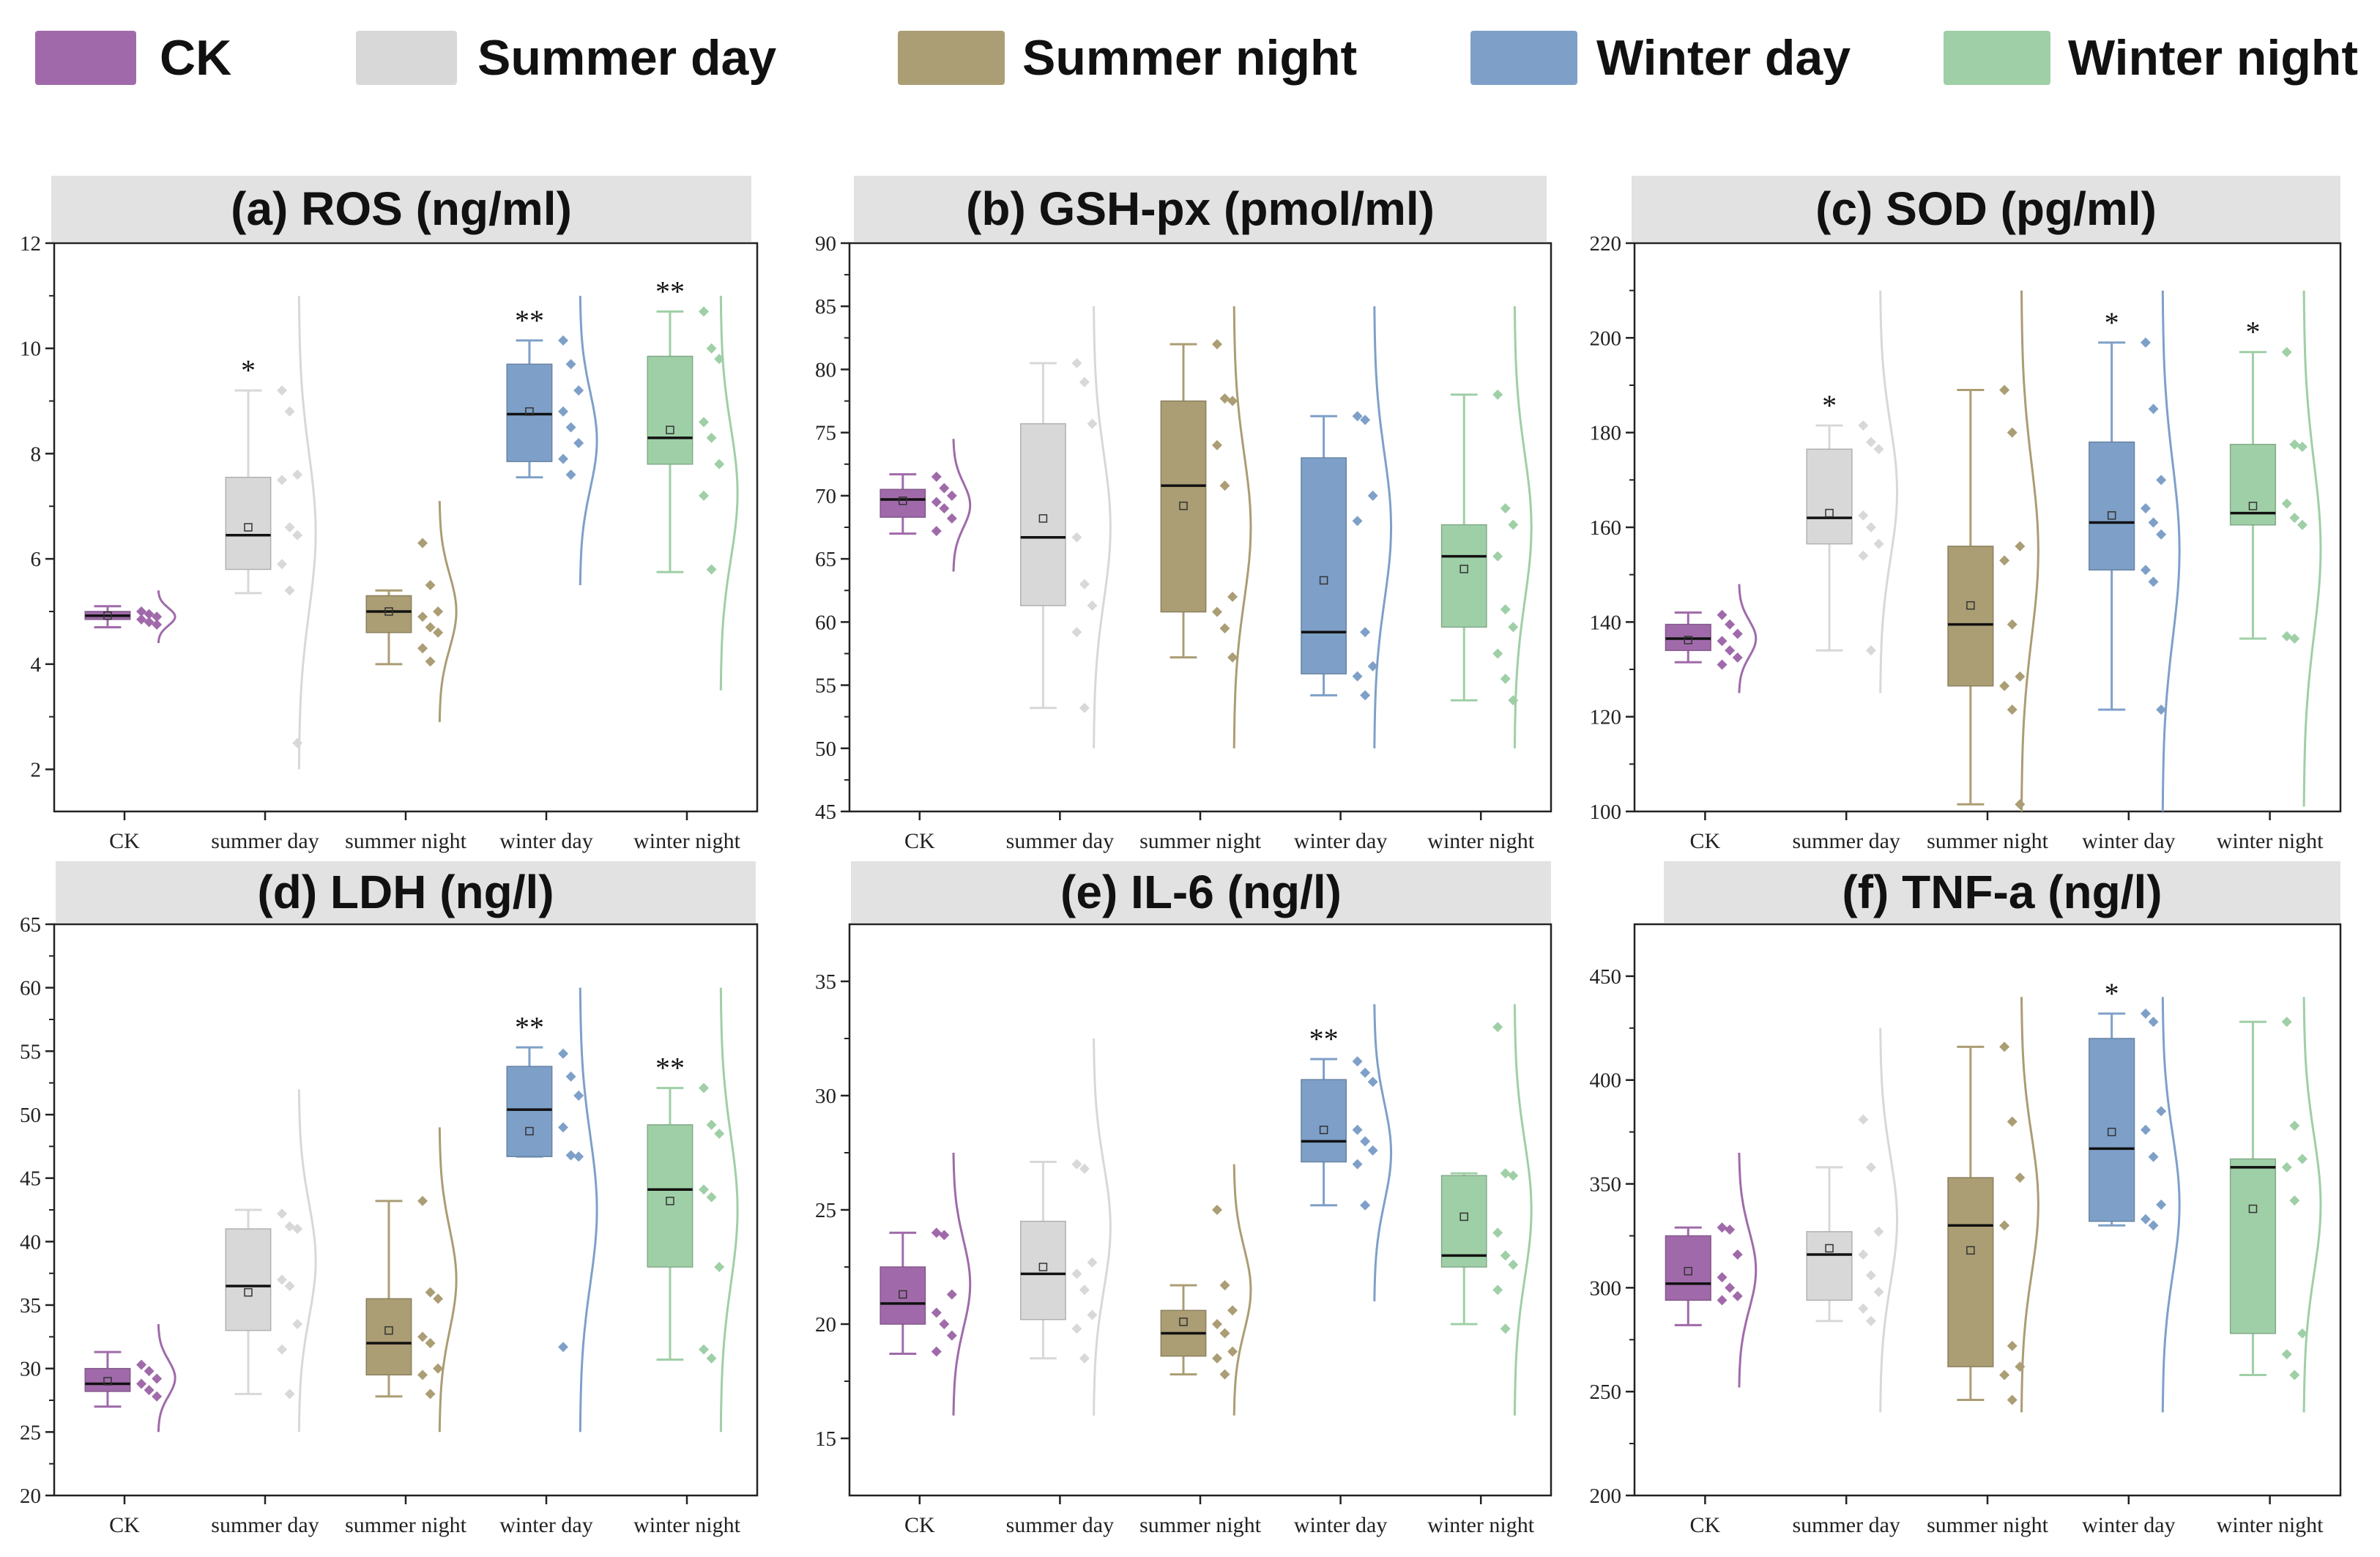 The height and width of the screenshot is (1557, 2380). I want to click on y-tick-label: 250, so click(1606, 1392).